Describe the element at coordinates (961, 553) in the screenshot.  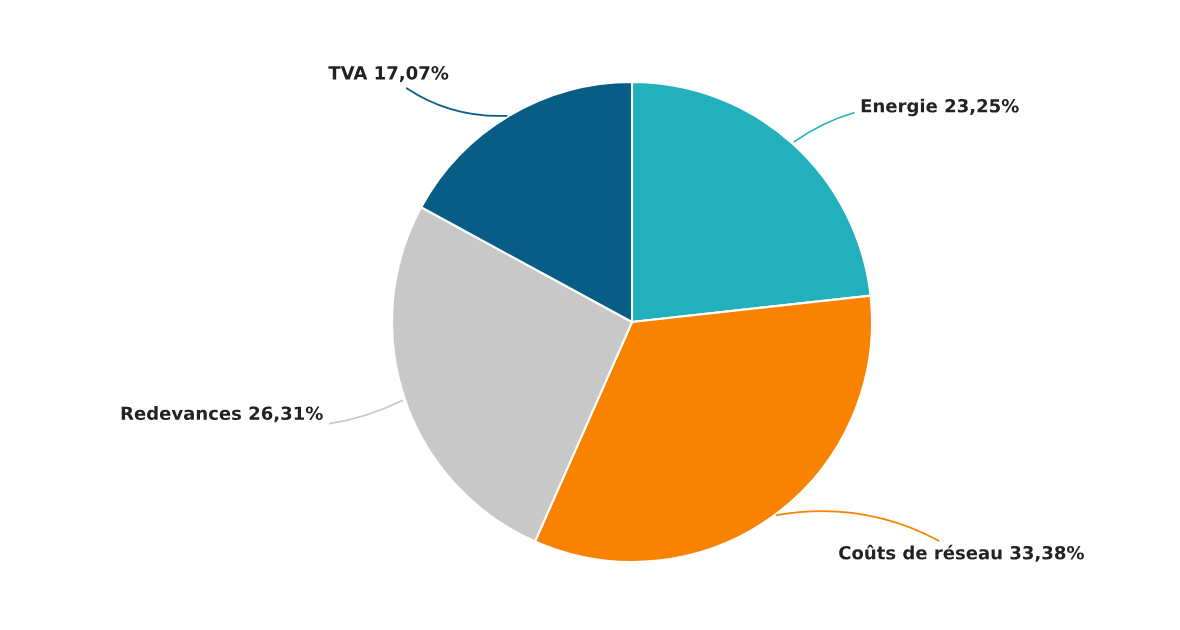
I see `slice-label: Coûts de réseau 33,38%` at that location.